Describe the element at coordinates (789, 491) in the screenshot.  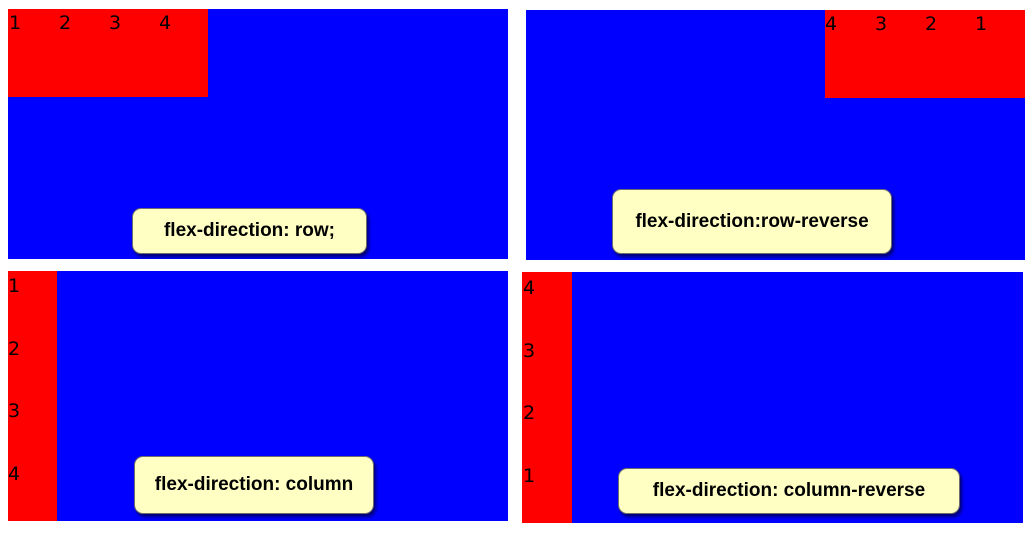
I see `flex-column-reverse-caption: flex-direction: column-reverse` at that location.